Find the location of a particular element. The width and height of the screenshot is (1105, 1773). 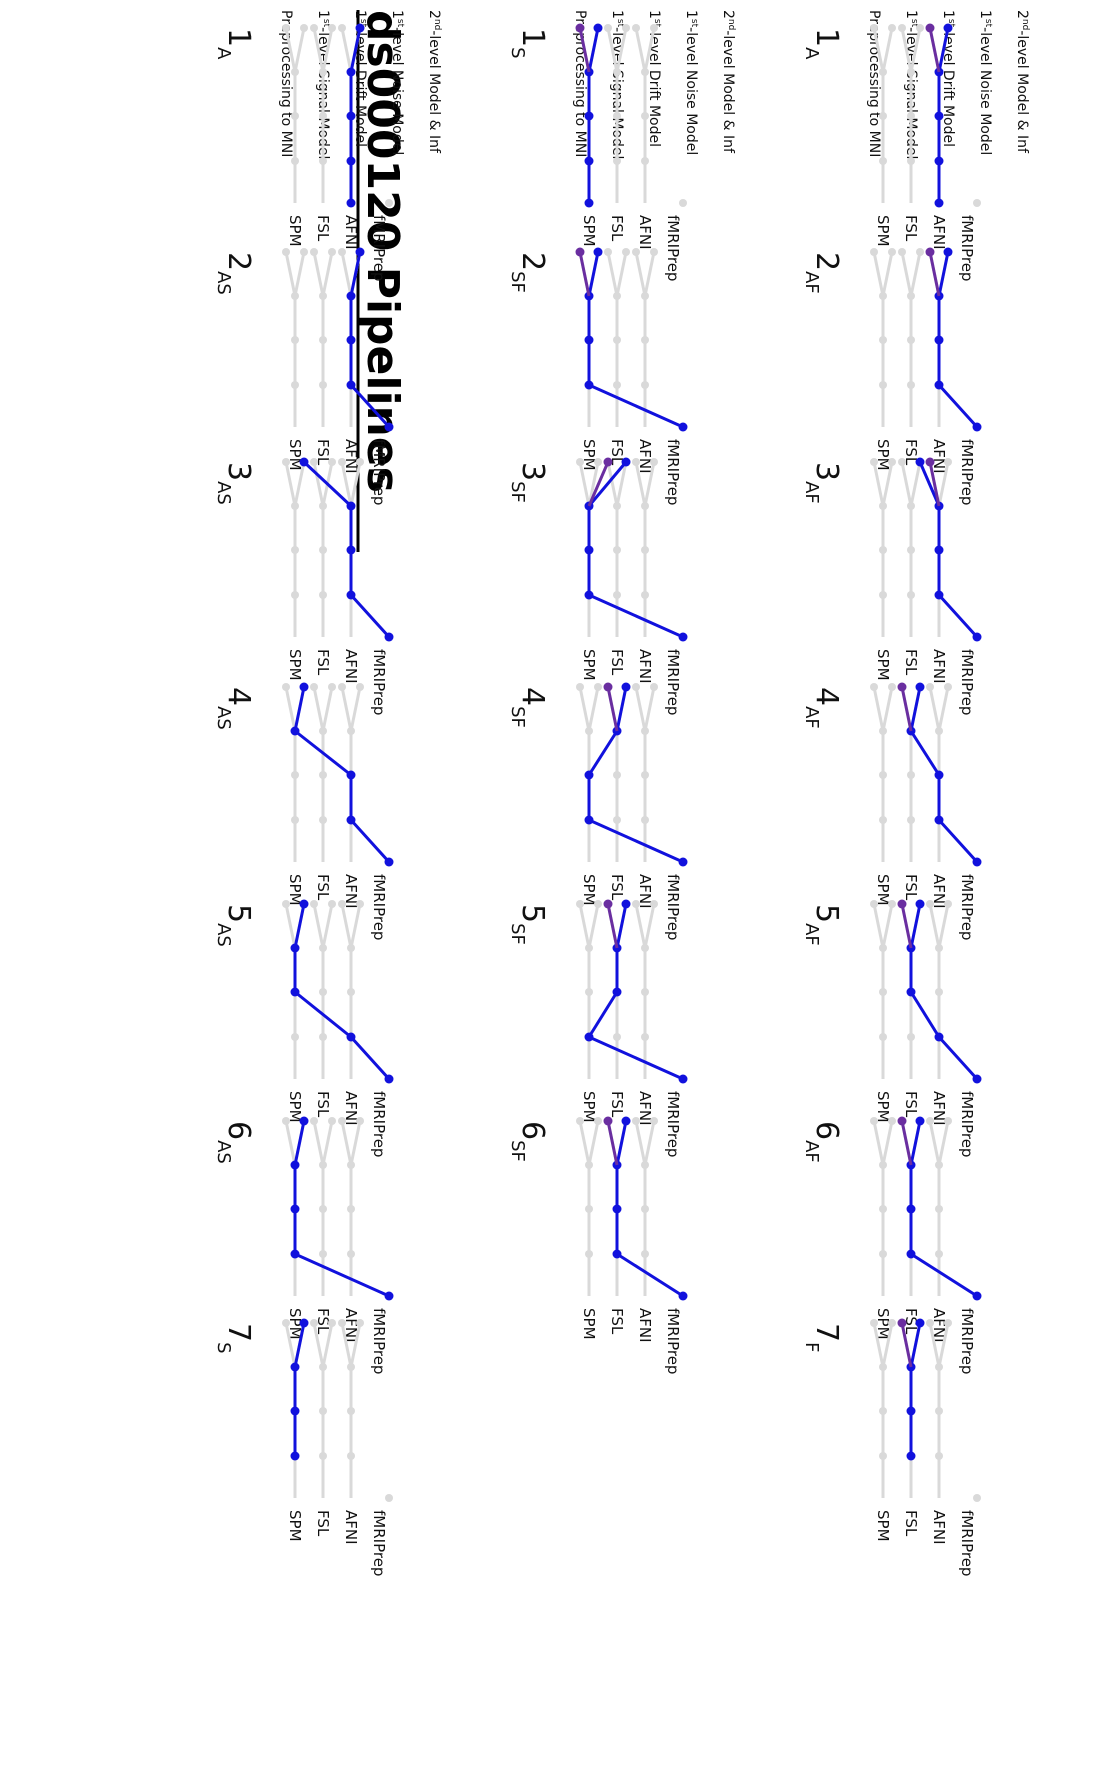

alternate-edge is located at coordinates (906, 709).